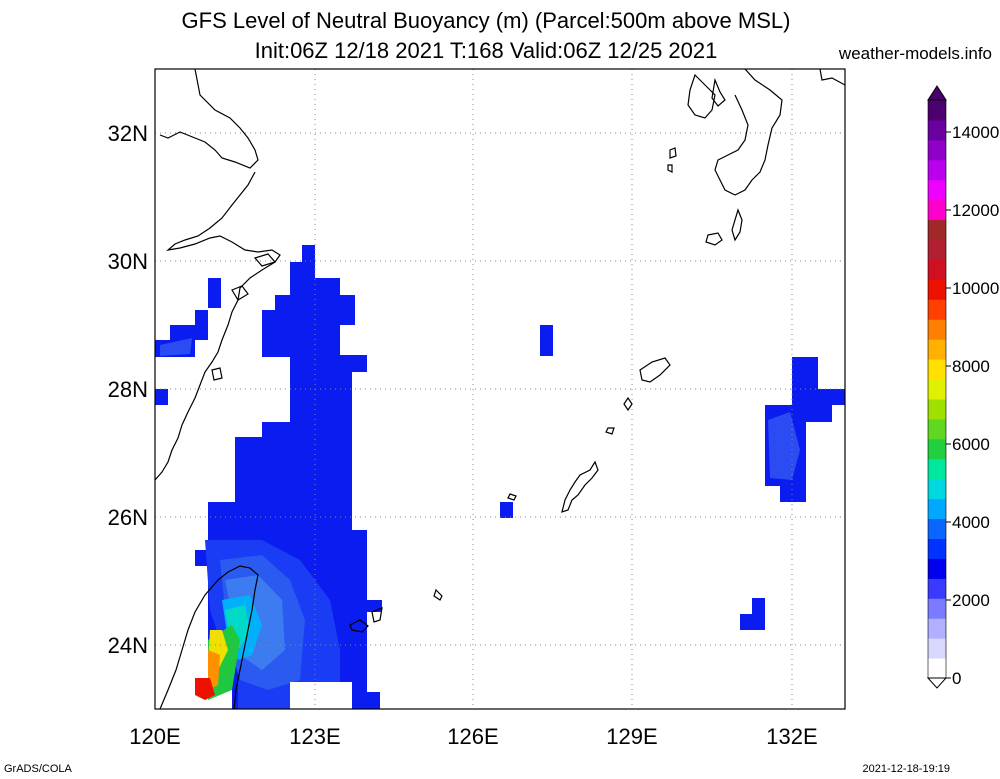 This screenshot has height=779, width=1000. Describe the element at coordinates (975, 405) in the screenshot. I see `colorbar-labels: 0 2000 4000 6000 8000 10000 12000 14000` at that location.